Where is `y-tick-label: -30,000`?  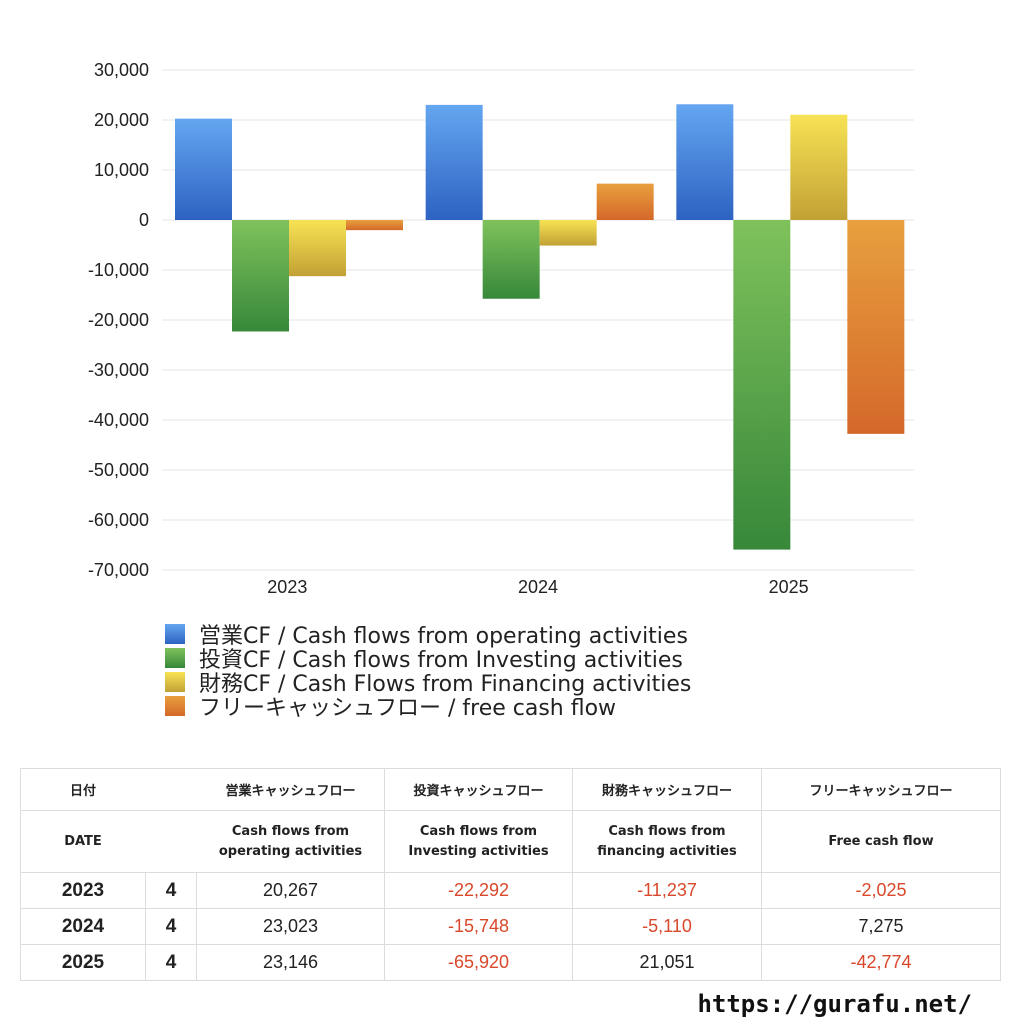 y-tick-label: -30,000 is located at coordinates (118, 370).